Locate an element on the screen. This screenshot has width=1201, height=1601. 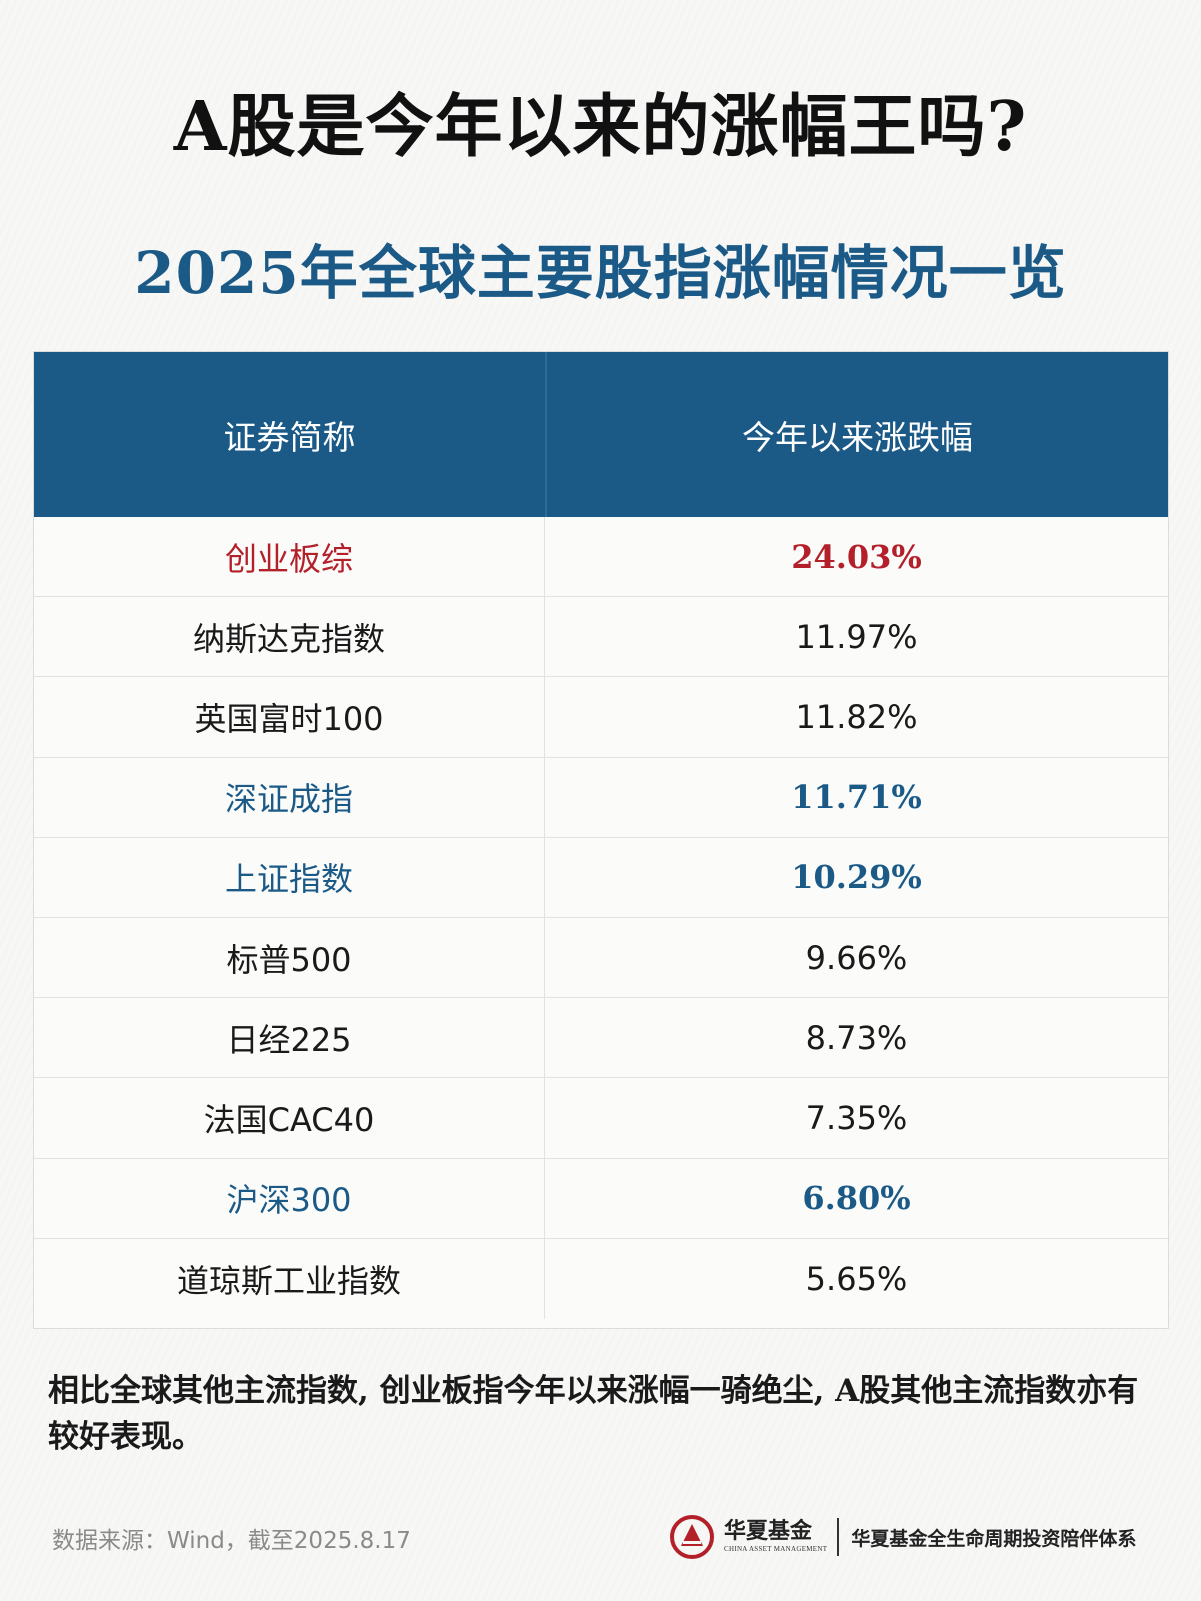
cell-ytd-change: 11.71% is located at coordinates (856, 797).